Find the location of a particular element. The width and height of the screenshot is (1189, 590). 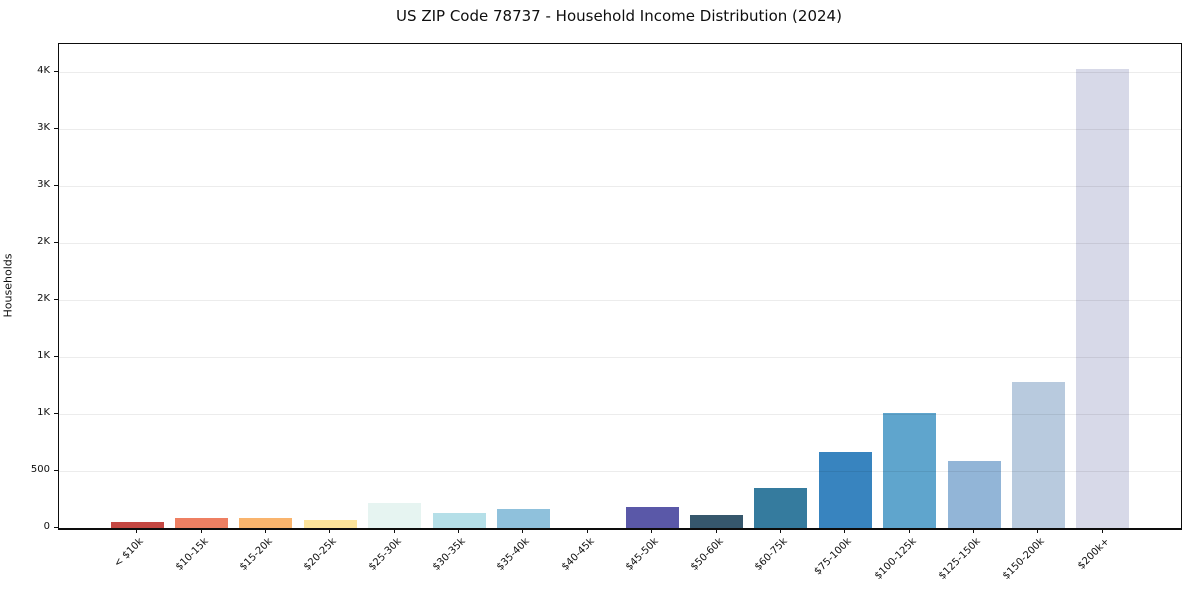

bar-60-75k is located at coordinates (781, 507).